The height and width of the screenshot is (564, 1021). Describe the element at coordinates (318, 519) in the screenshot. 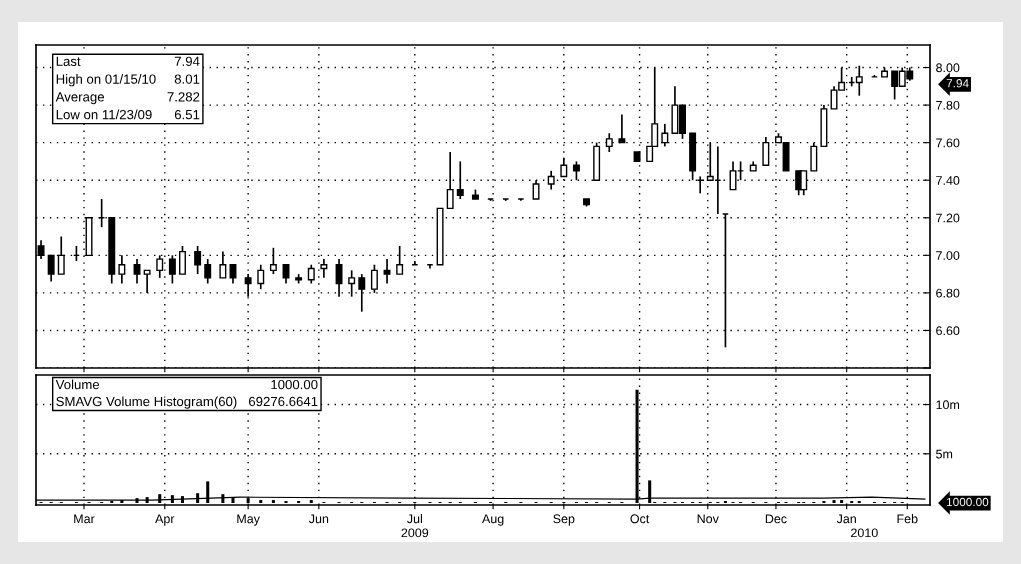

I see `x-tick-label: Jun` at that location.